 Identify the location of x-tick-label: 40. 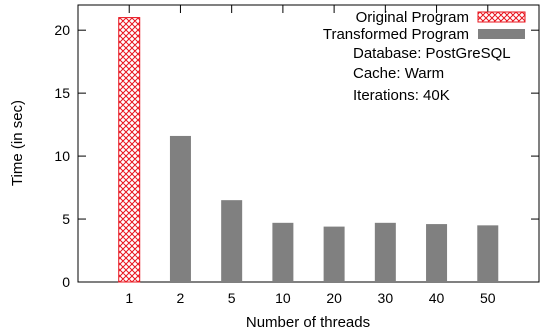
(437, 298).